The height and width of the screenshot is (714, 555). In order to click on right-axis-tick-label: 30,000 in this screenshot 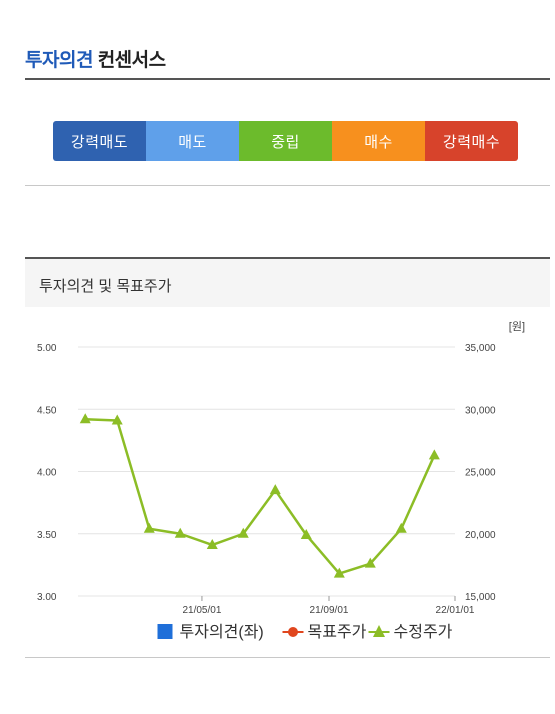, I will do `click(480, 410)`.